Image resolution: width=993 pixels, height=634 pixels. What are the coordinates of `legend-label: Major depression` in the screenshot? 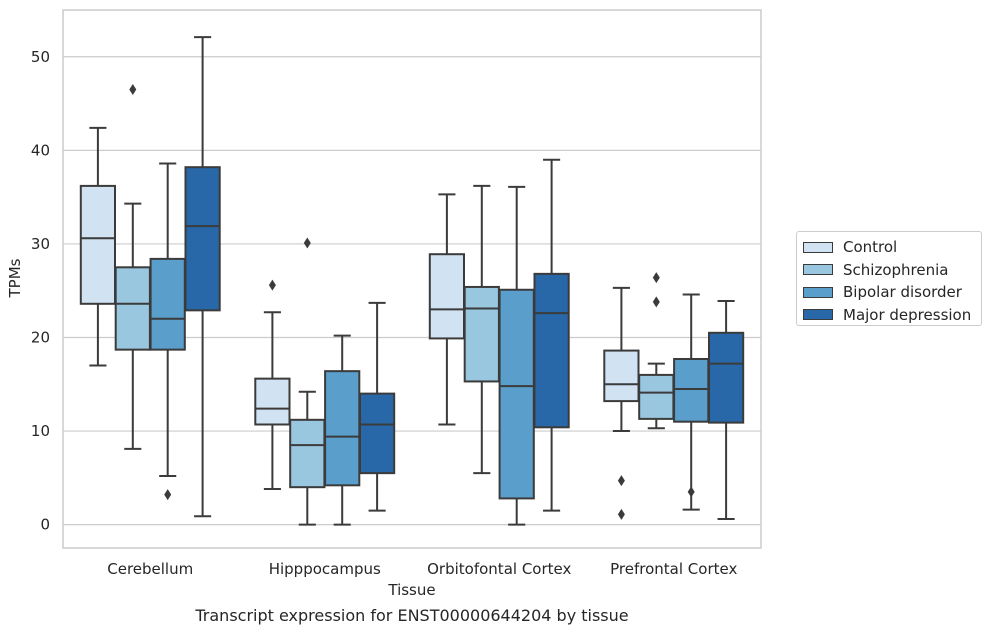 It's located at (907, 314).